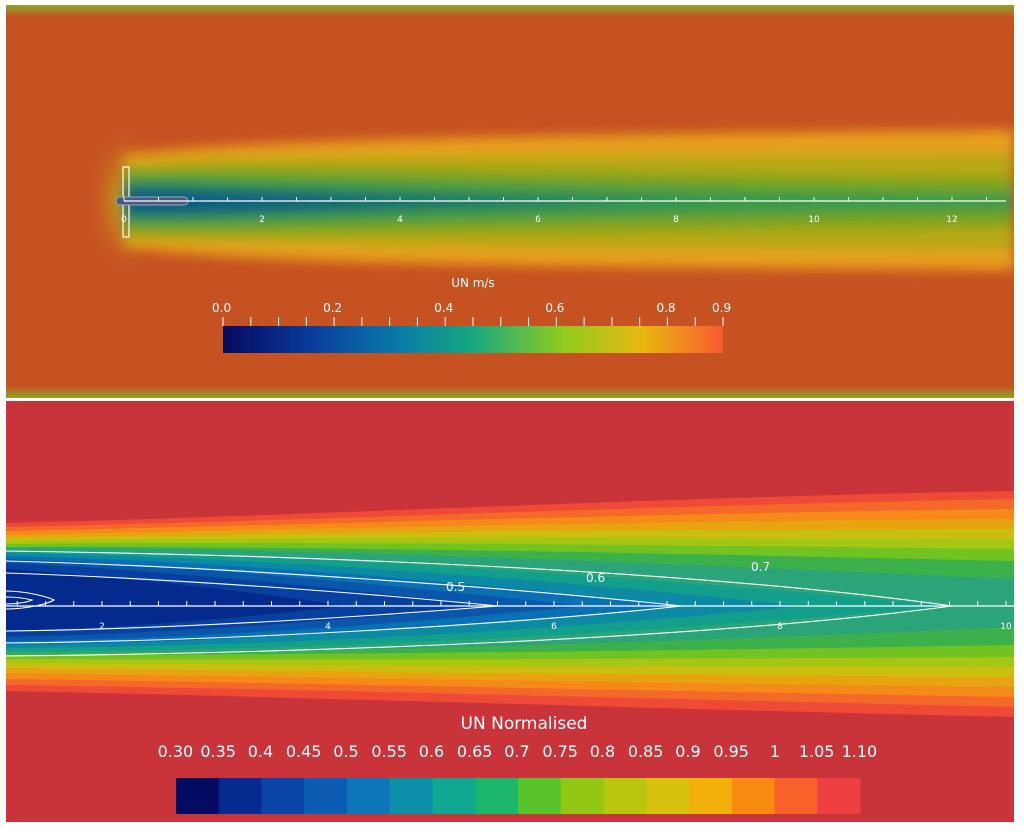 This screenshot has height=832, width=1024. I want to click on color-bar-tick-label: 0.55, so click(389, 751).